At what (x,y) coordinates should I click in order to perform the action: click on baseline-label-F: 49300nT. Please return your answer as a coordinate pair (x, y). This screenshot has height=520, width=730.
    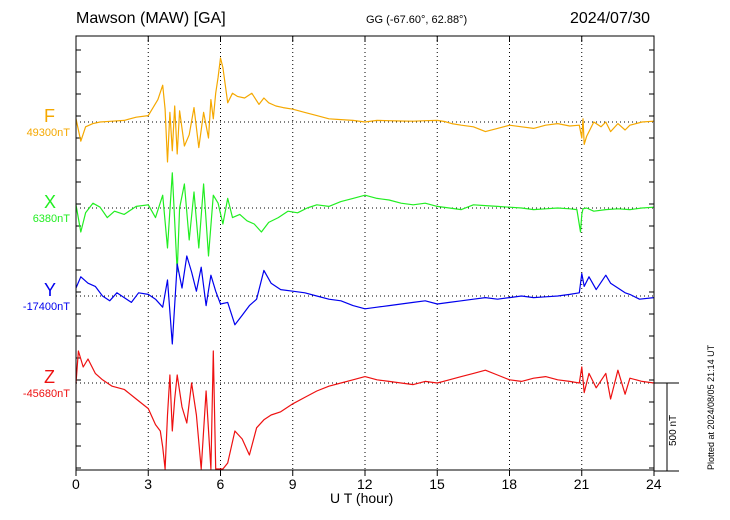
    Looking at the image, I should click on (48, 133).